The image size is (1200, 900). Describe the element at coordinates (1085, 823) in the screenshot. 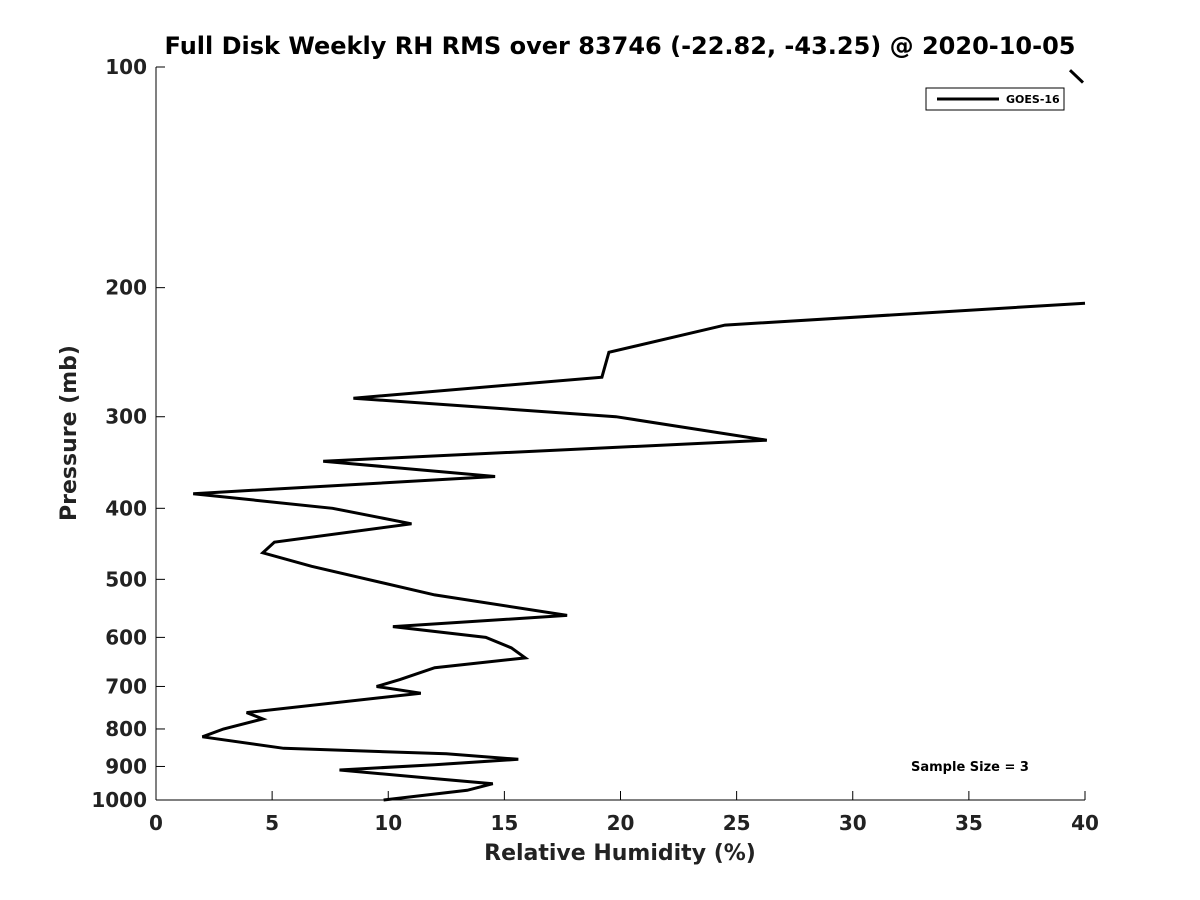

I see `x-tick-label: 40` at that location.